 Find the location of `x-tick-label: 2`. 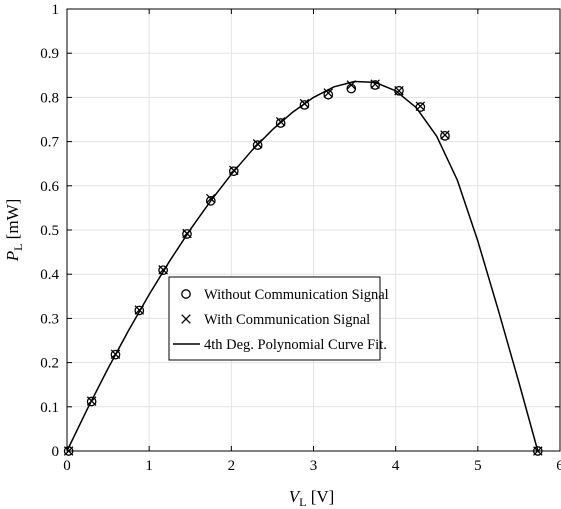

x-tick-label: 2 is located at coordinates (232, 466).